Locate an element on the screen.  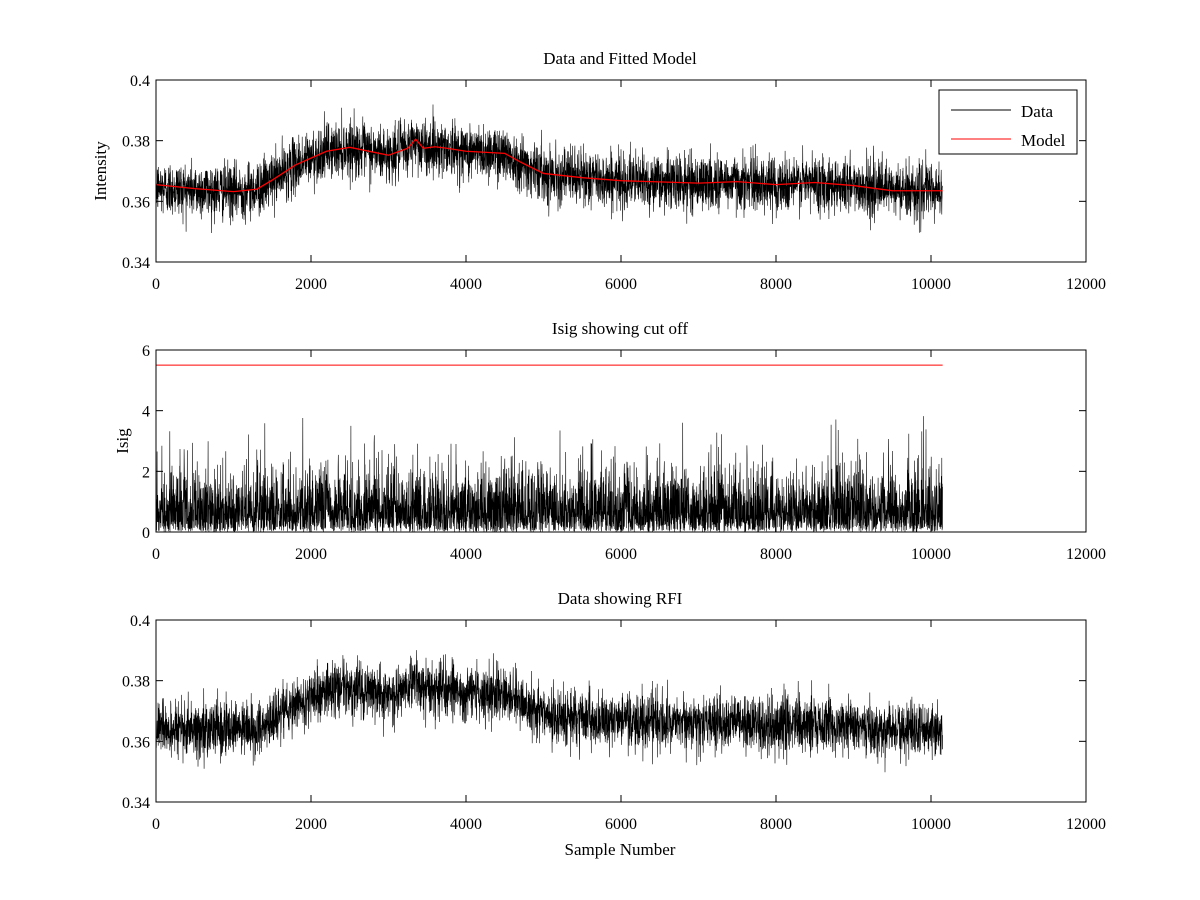
panel-2-y-axis-label: Isig is located at coordinates (122, 441).